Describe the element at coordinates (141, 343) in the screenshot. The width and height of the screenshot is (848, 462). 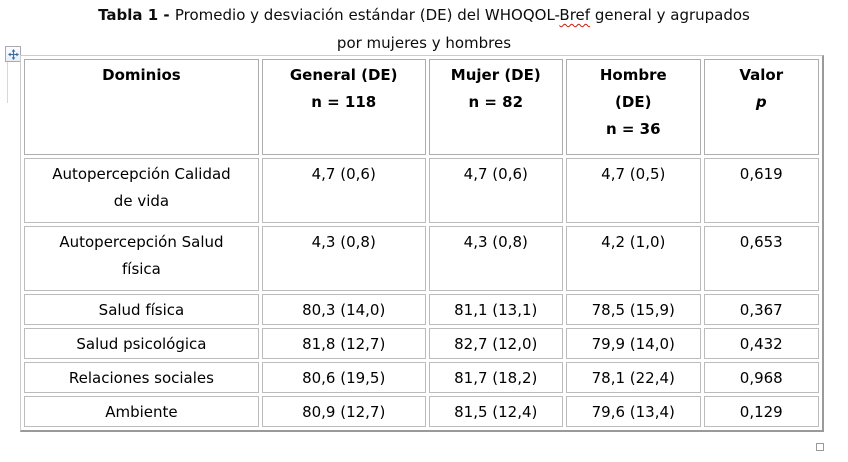
I see `cell-domain: Salud psicológica` at that location.